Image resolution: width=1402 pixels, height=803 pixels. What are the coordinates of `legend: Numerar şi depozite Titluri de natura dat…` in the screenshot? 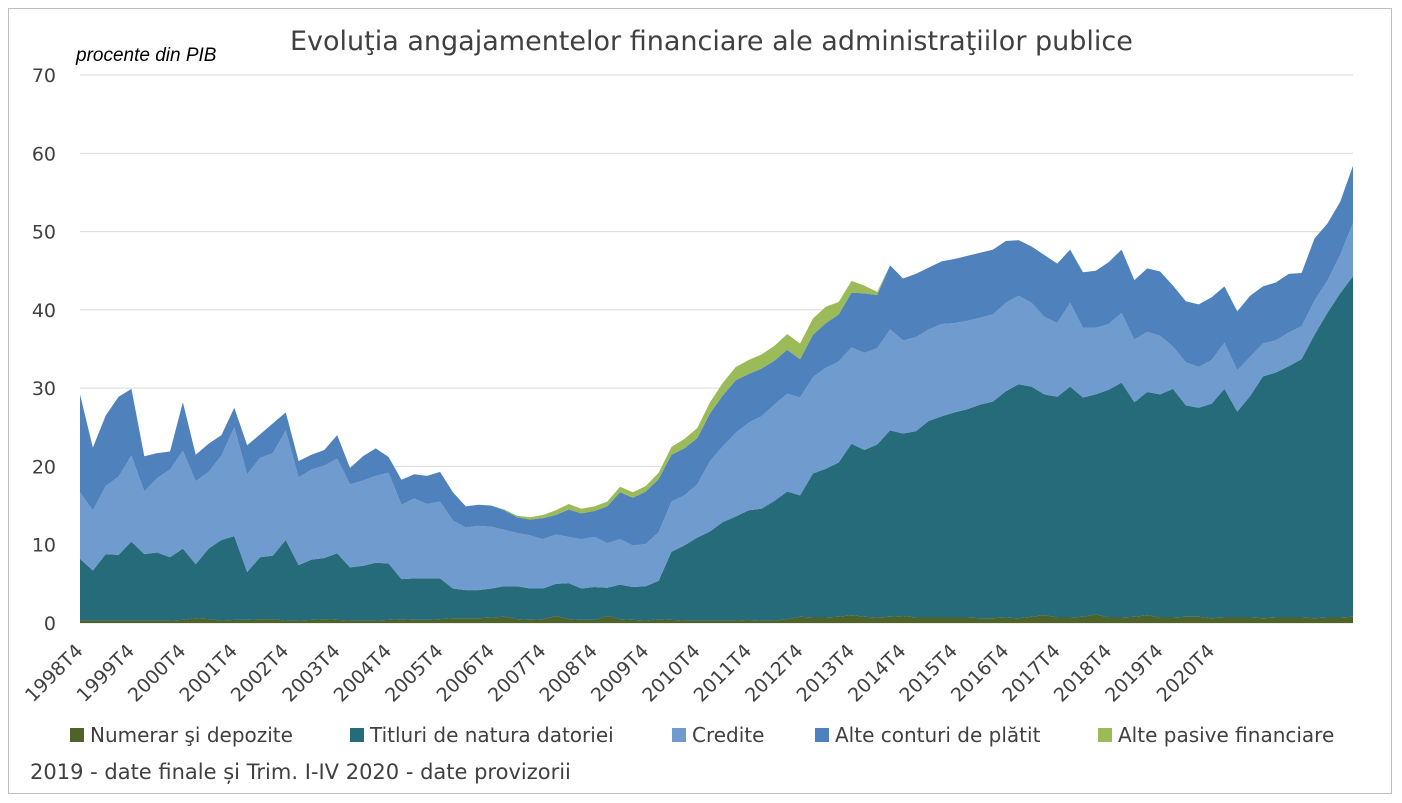 It's located at (702, 735).